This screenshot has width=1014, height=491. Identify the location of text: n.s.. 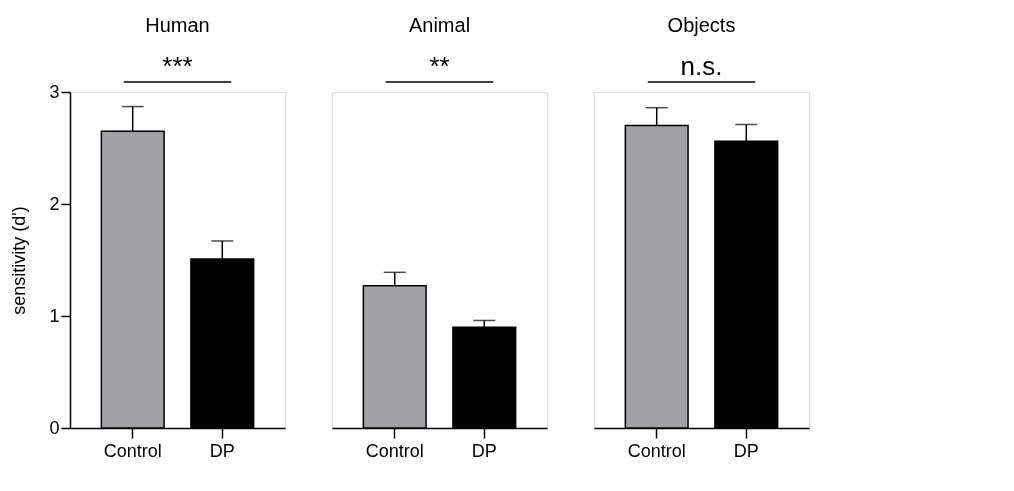
(701, 66).